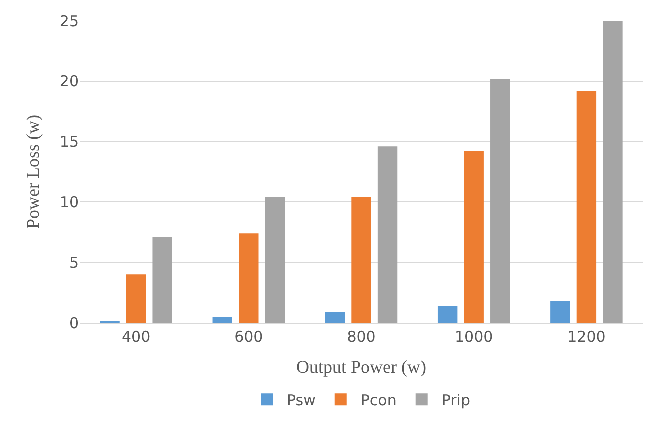 The width and height of the screenshot is (661, 429). What do you see at coordinates (69, 142) in the screenshot?
I see `y-tick-label: 15` at bounding box center [69, 142].